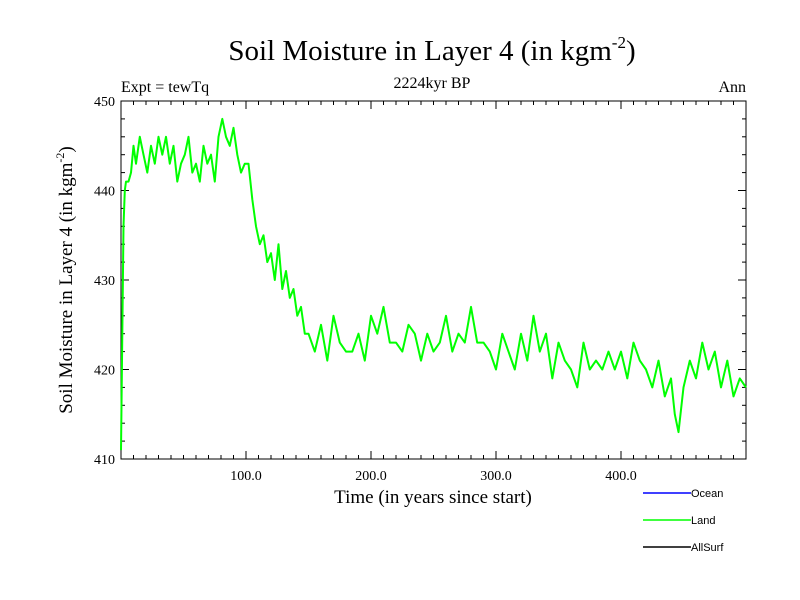 Image resolution: width=800 pixels, height=600 pixels. I want to click on legend-label-land: Land, so click(703, 521).